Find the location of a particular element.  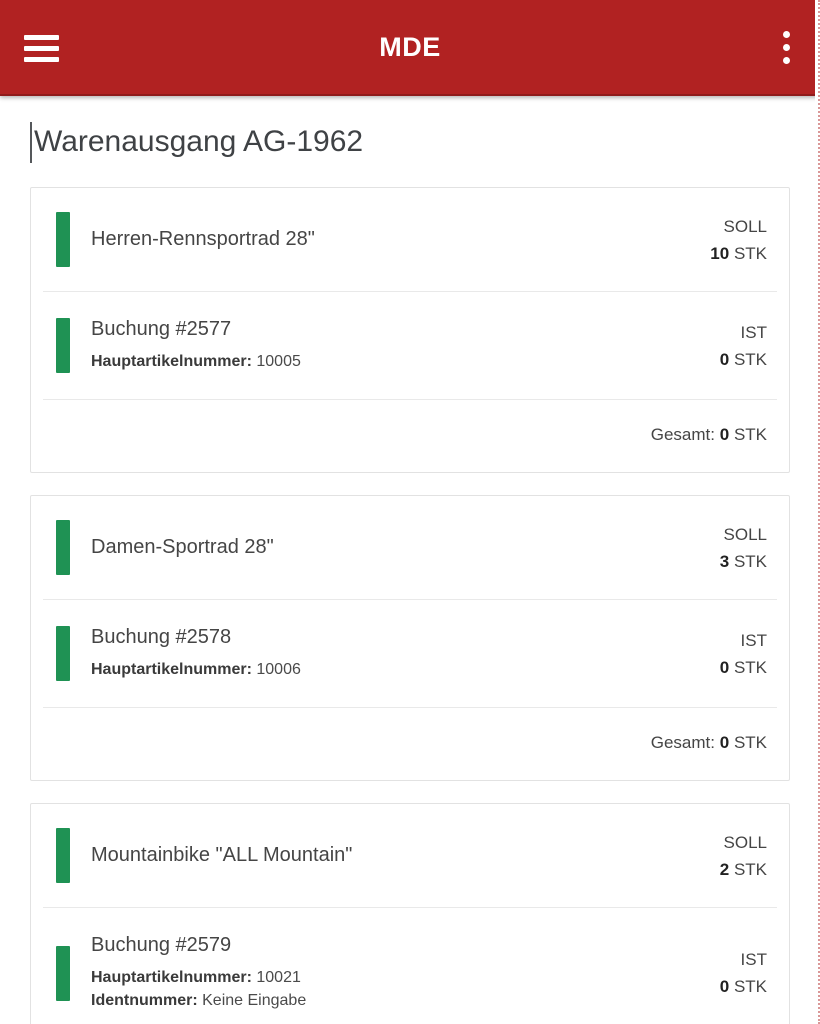

app-bar: MDE is located at coordinates (410, 48).